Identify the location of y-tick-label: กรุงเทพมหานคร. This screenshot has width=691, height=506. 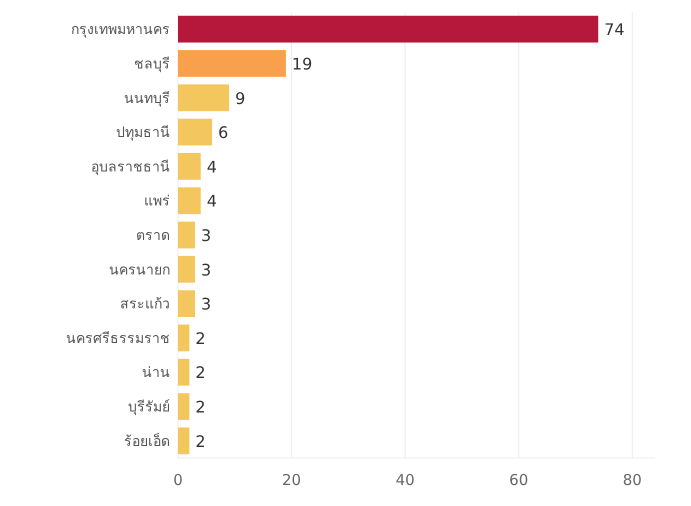
(120, 30).